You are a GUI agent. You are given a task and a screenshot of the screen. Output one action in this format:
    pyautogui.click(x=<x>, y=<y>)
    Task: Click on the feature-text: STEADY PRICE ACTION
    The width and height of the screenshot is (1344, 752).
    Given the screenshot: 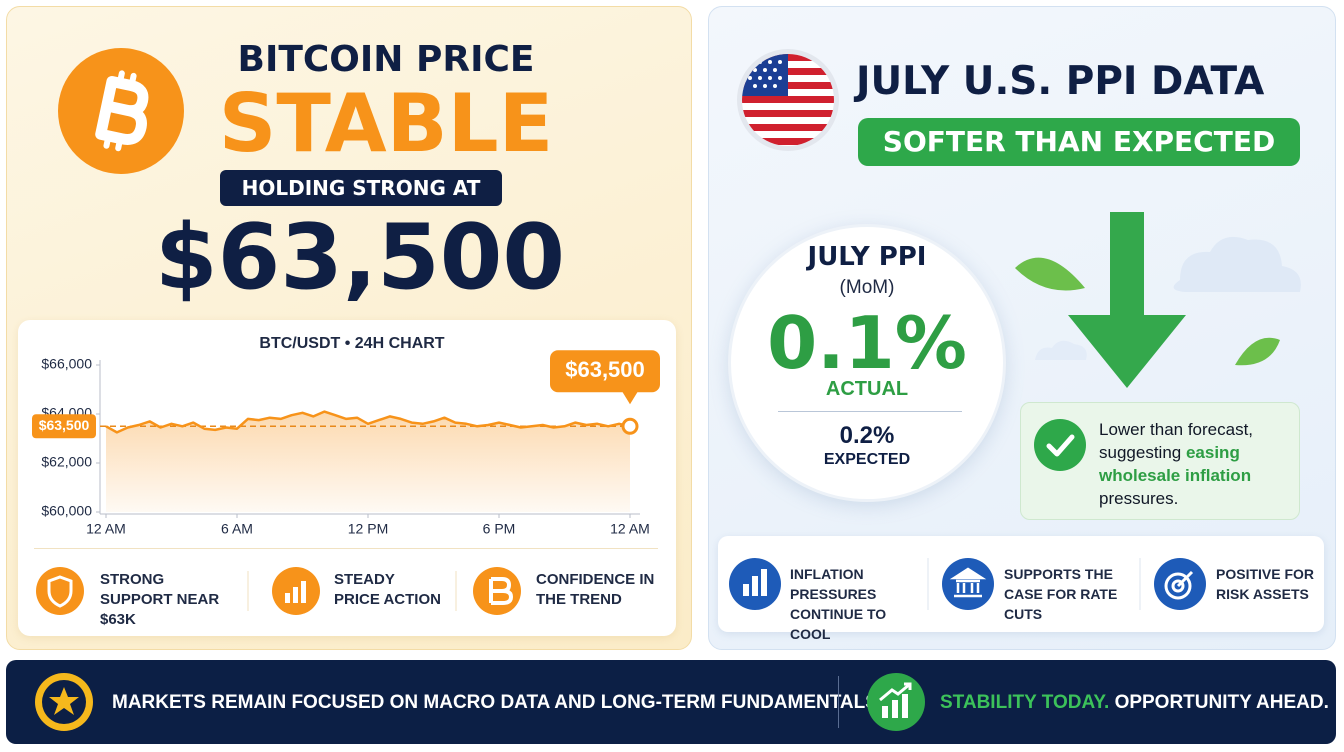 What is the action you would take?
    pyautogui.click(x=387, y=589)
    